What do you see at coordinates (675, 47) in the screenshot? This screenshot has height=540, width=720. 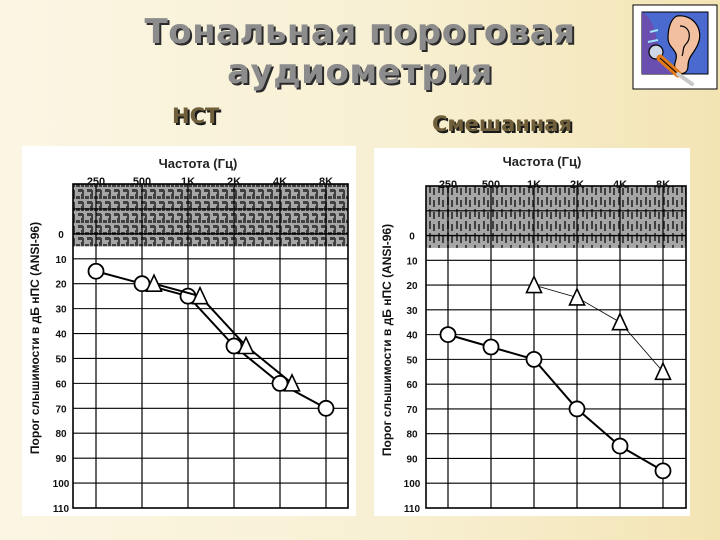 I see `ear-with-otoscope-icon` at bounding box center [675, 47].